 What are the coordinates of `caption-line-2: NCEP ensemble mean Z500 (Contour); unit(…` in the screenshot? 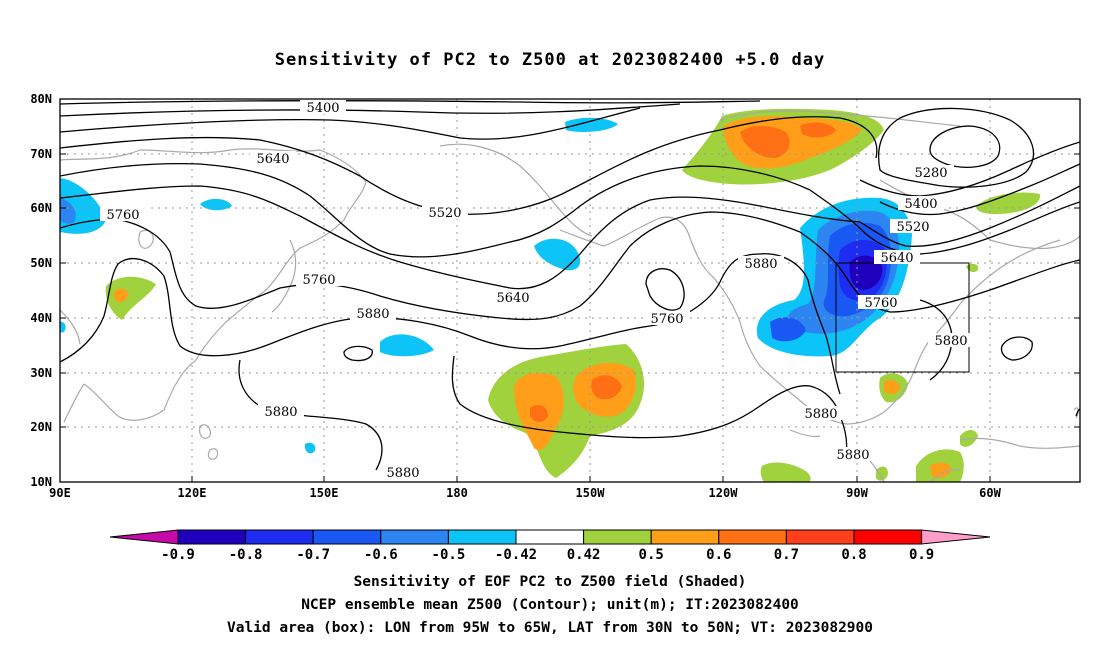 It's located at (550, 605).